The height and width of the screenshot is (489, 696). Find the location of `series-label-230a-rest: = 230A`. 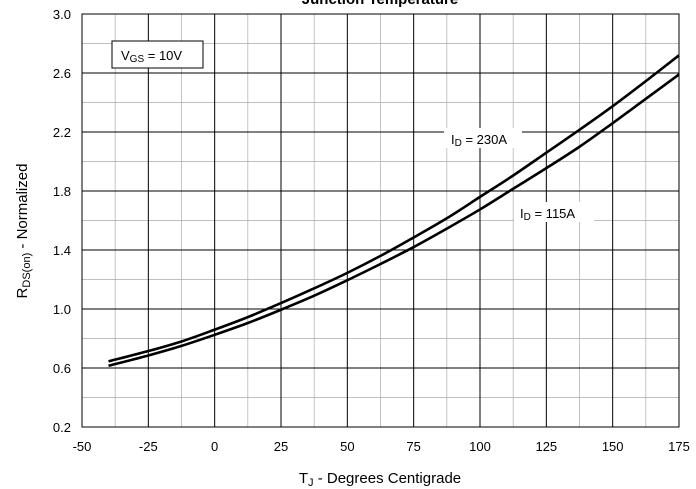

series-label-230a-rest: = 230A is located at coordinates (485, 139).